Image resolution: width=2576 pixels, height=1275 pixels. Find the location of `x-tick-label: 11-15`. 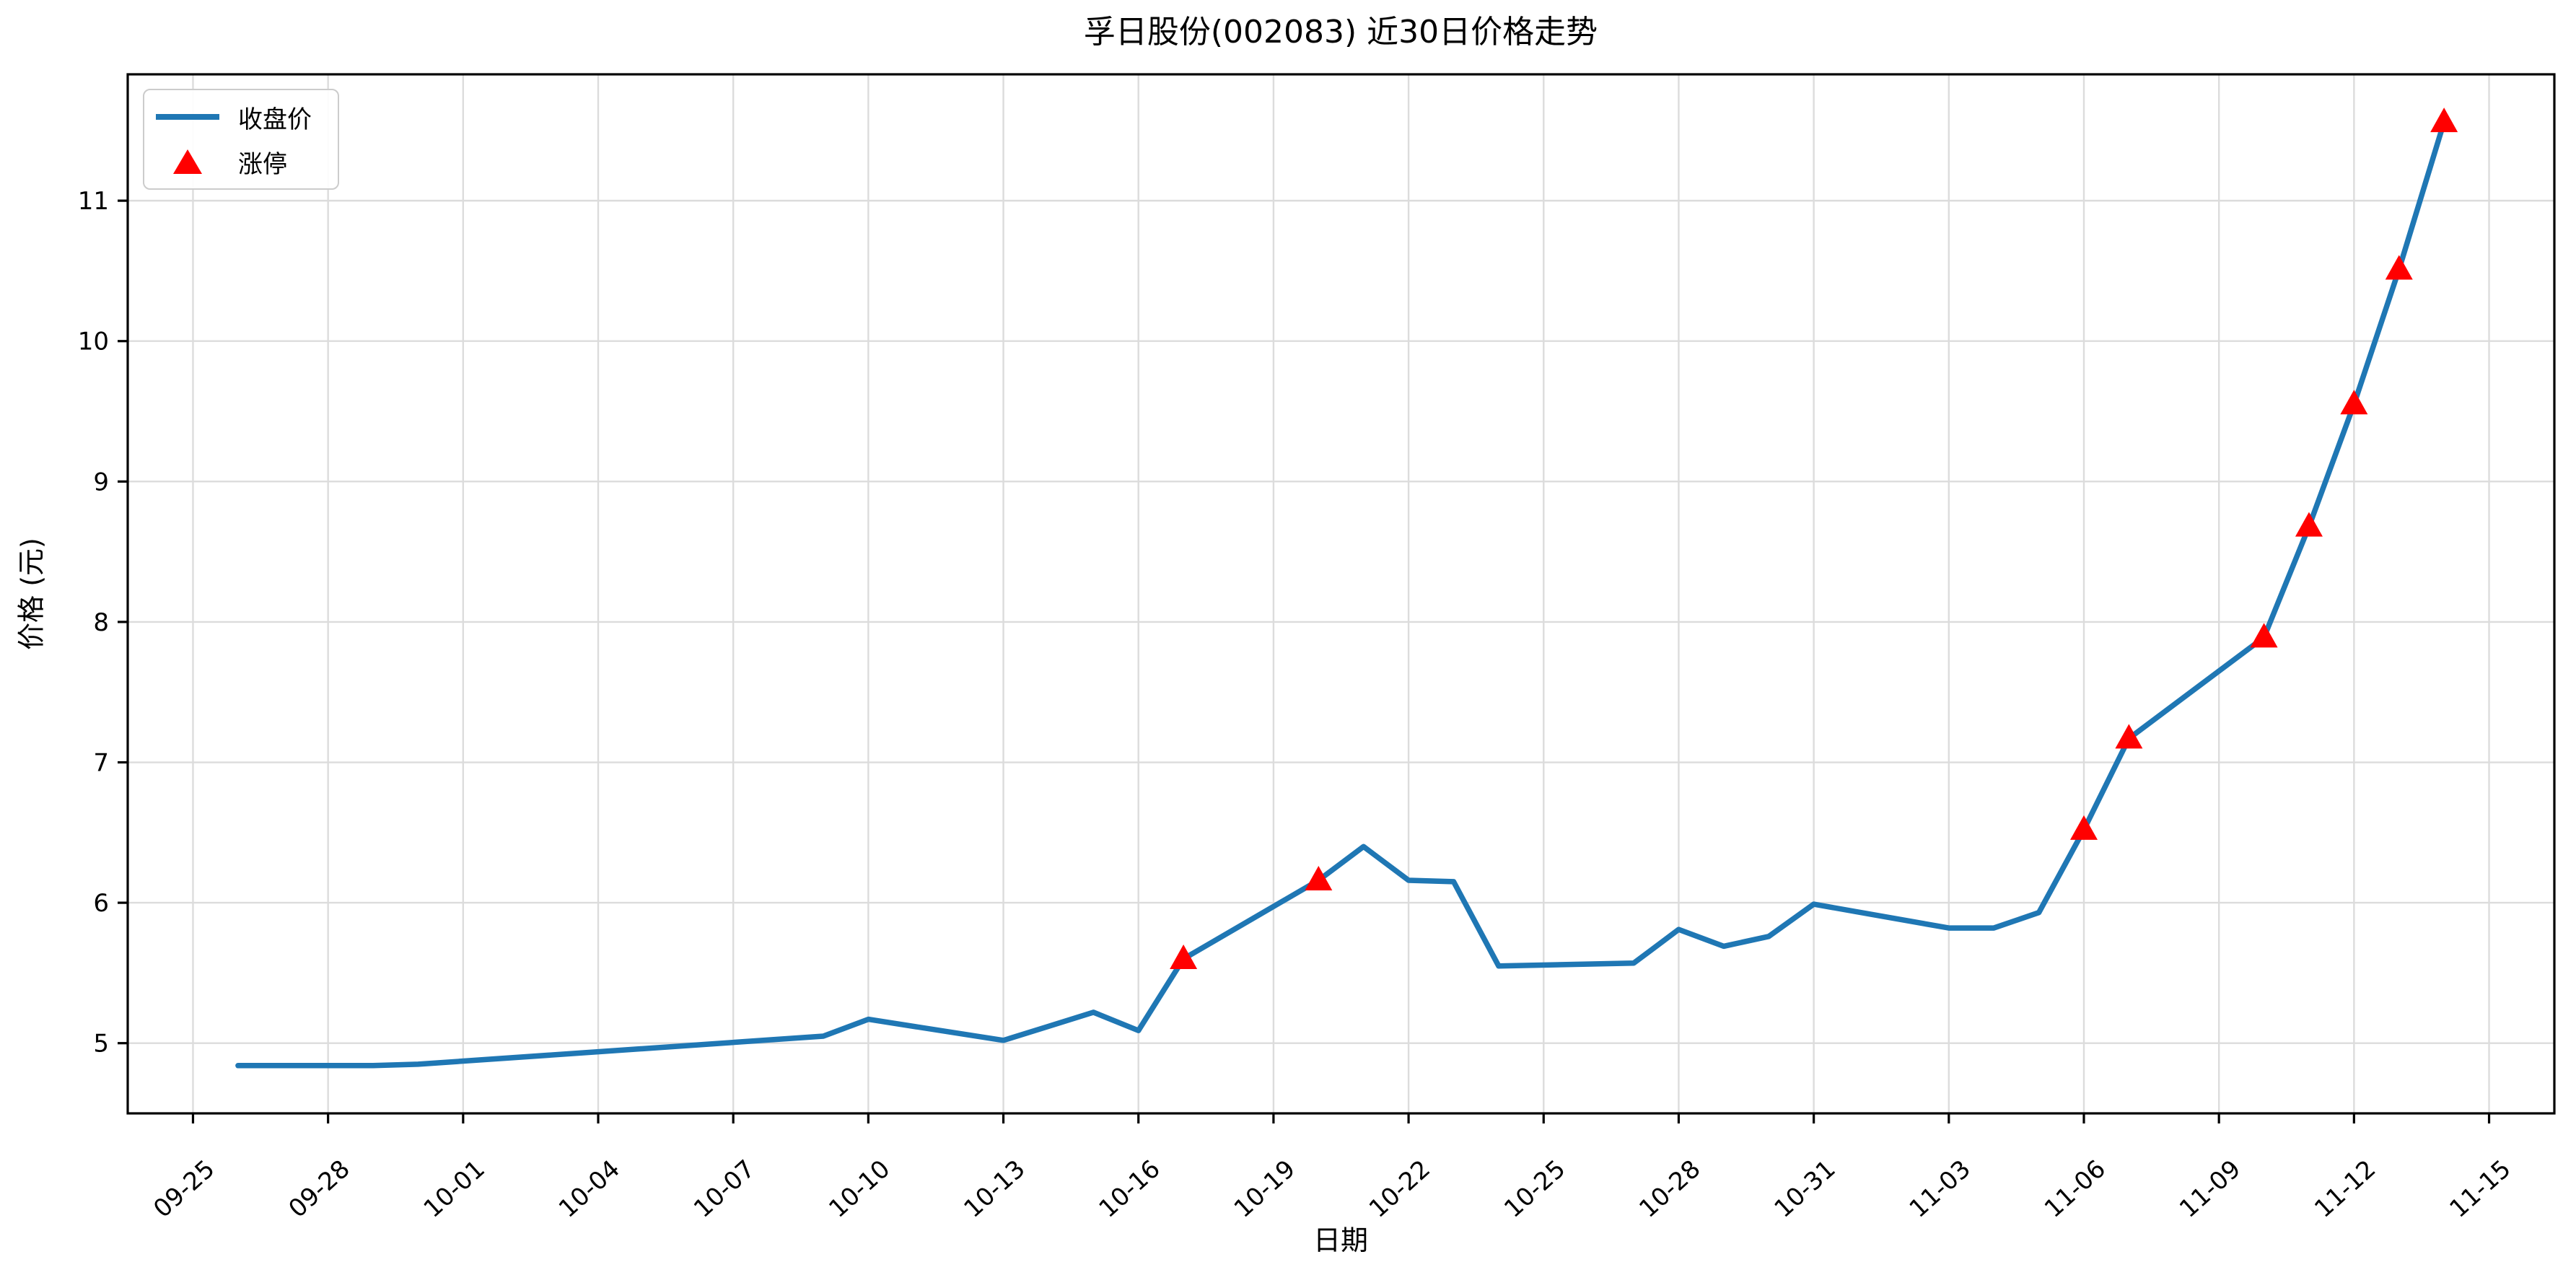

x-tick-label: 11-15 is located at coordinates (2480, 1189).